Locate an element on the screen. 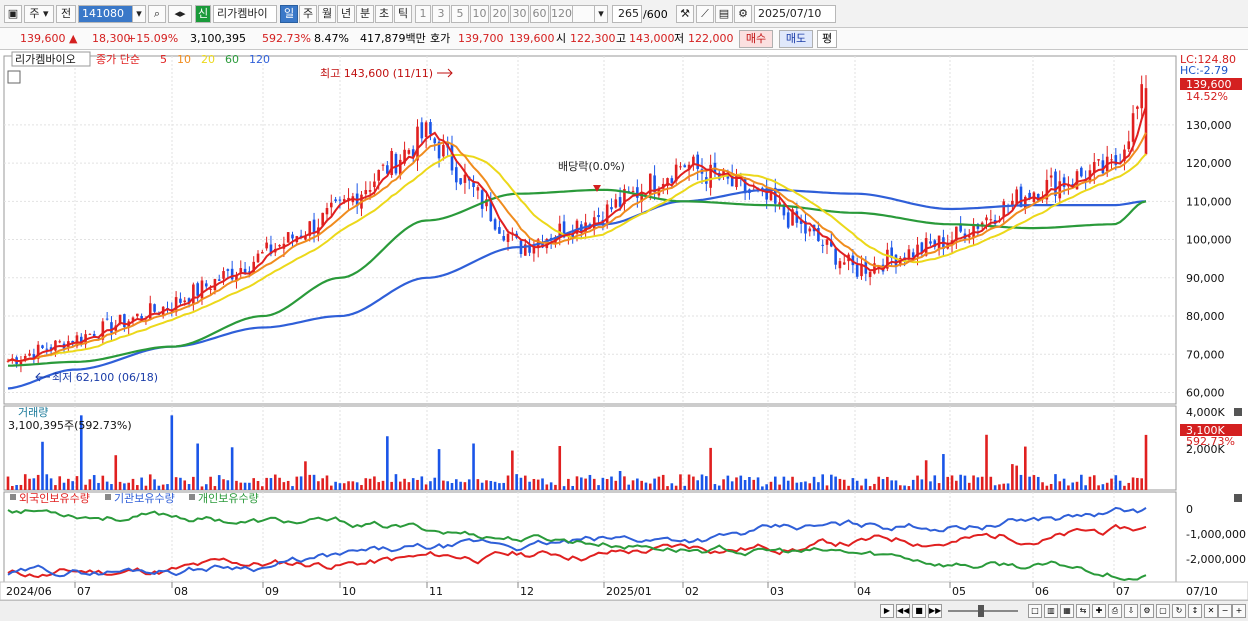 This screenshot has width=1248, height=621. layout-icon: ▥ is located at coordinates (1051, 611).